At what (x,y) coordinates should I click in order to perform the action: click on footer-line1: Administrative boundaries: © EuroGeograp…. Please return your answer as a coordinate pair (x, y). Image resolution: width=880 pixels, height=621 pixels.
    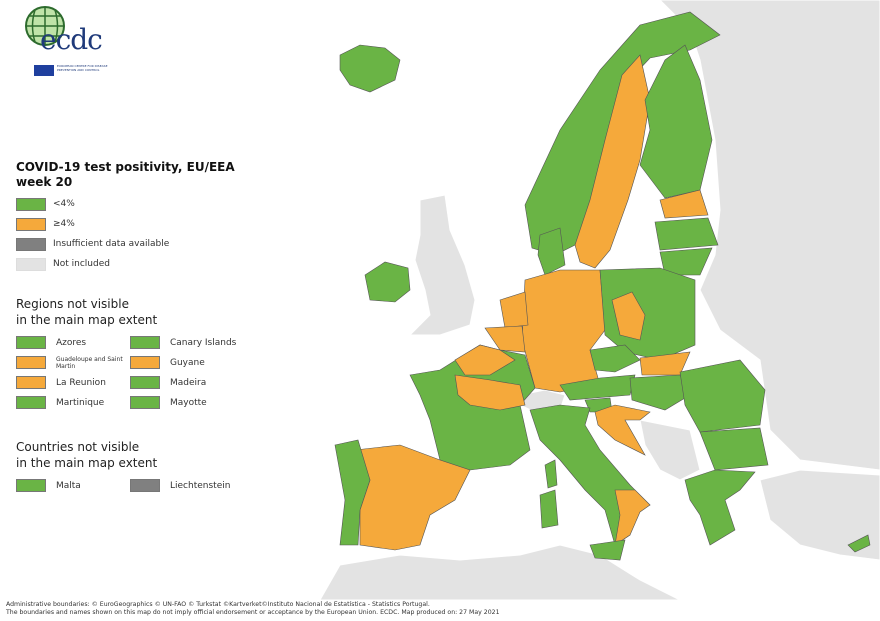
    Looking at the image, I should click on (218, 604).